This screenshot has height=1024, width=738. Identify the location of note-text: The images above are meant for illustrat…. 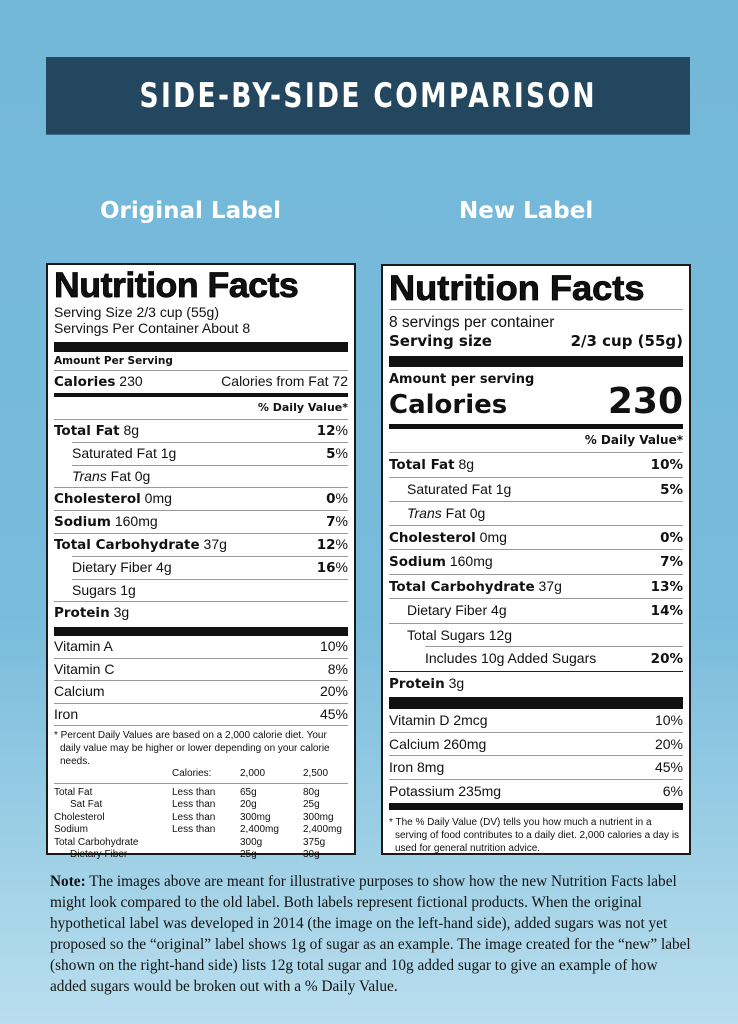
(370, 934).